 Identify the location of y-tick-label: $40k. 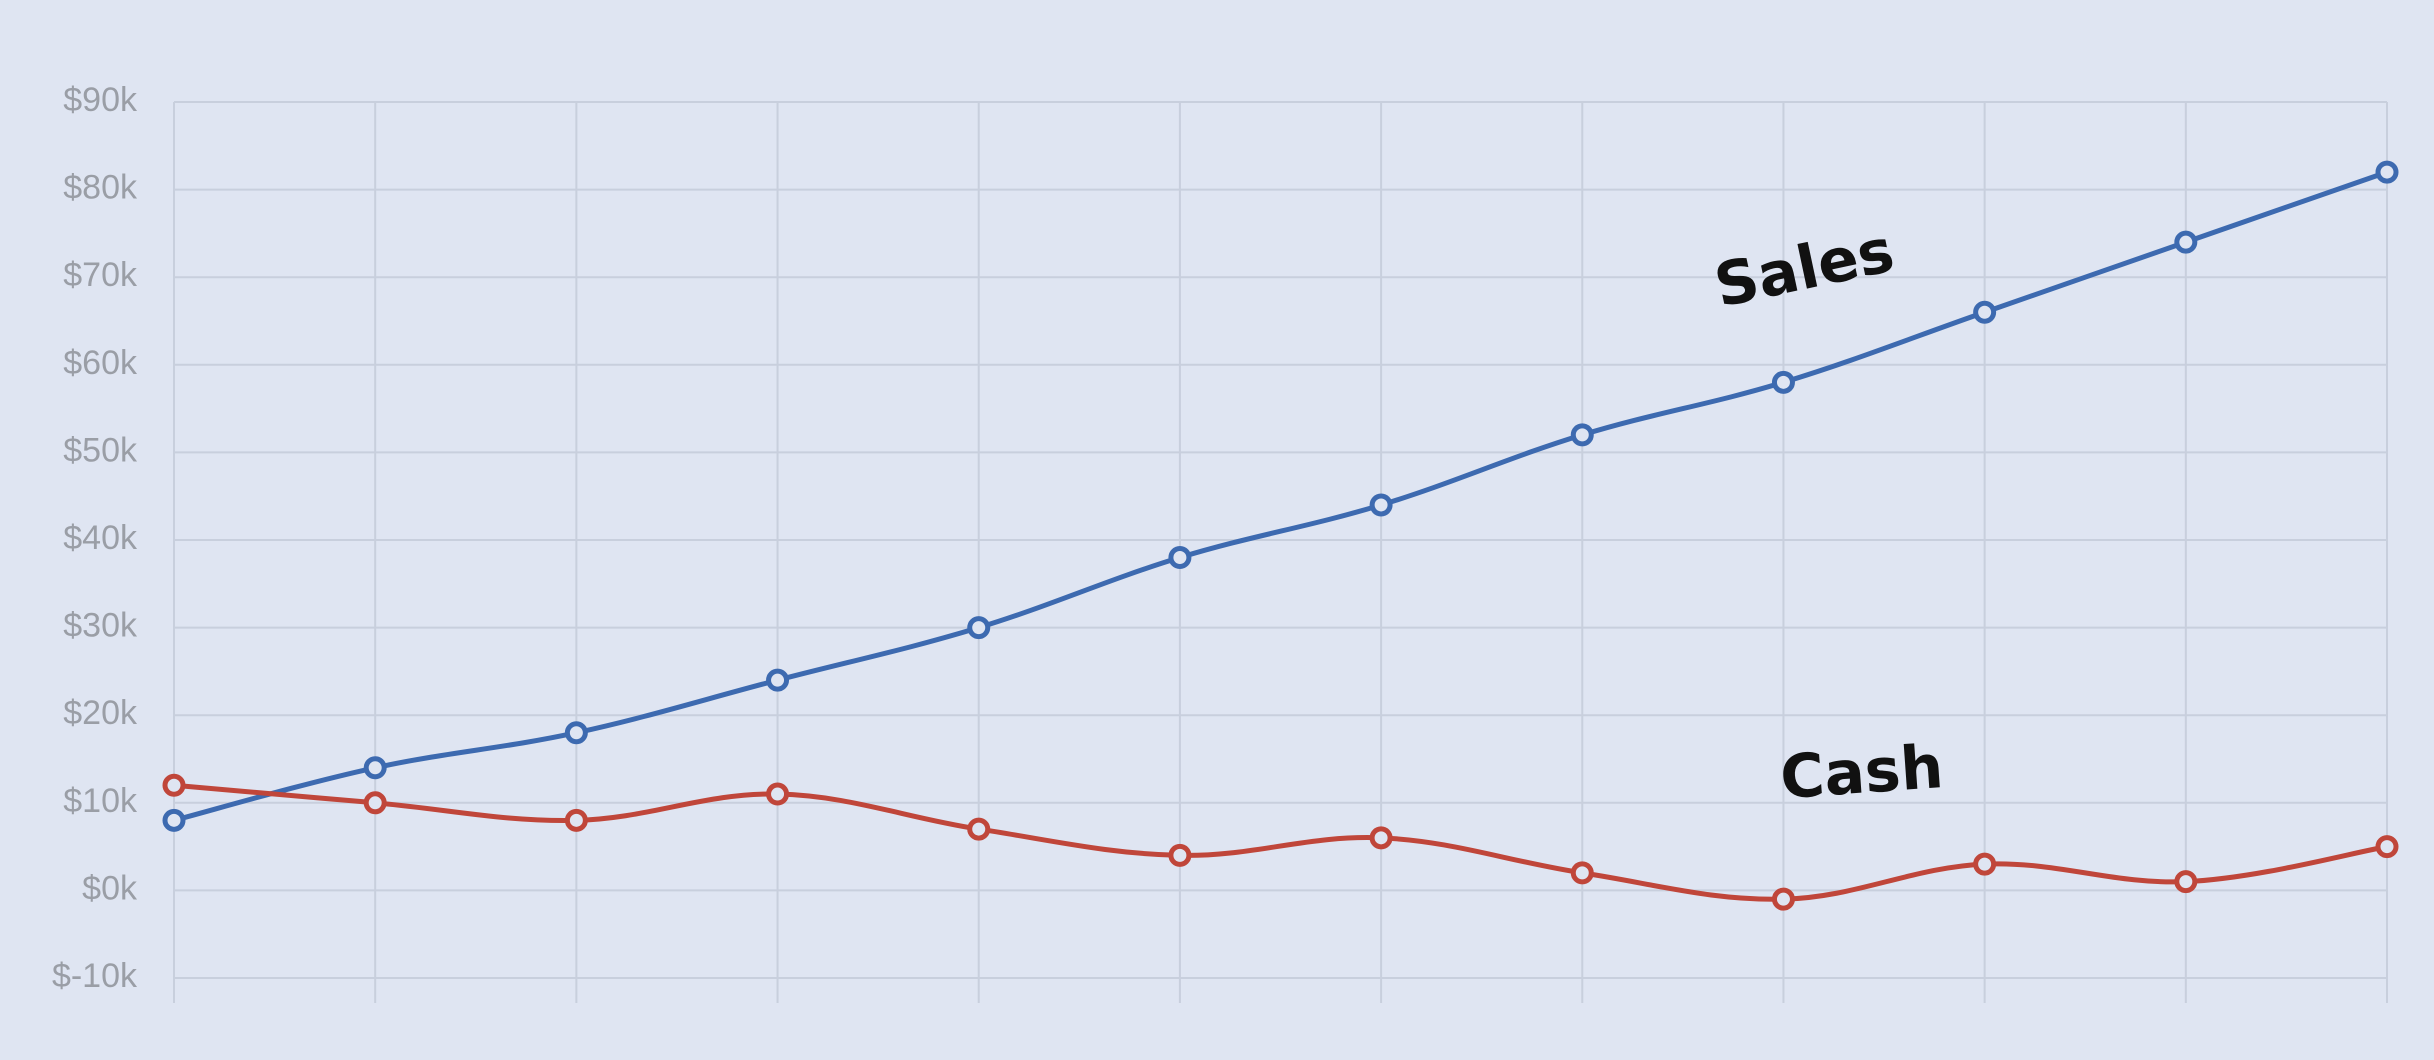
(100, 538).